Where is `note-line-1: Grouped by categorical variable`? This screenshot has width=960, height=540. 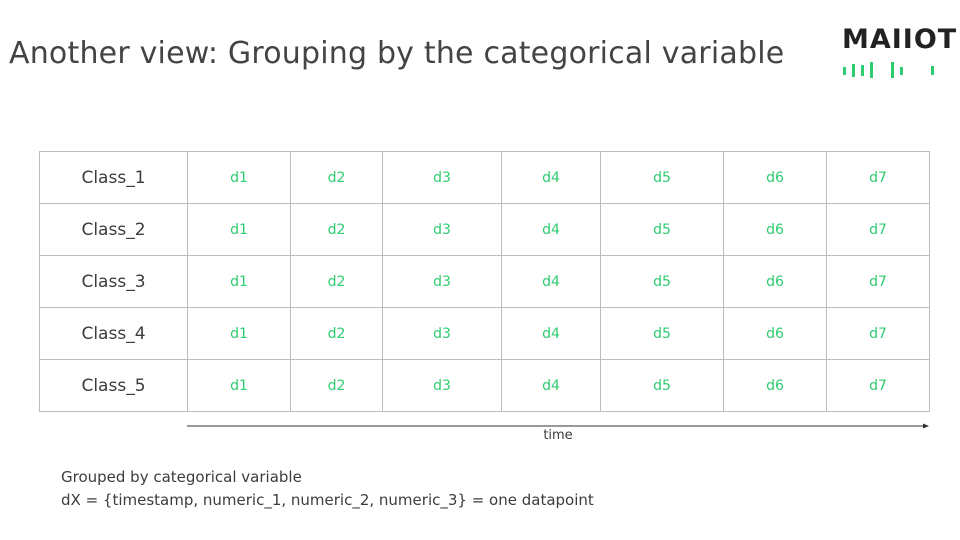
note-line-1: Grouped by categorical variable is located at coordinates (181, 477).